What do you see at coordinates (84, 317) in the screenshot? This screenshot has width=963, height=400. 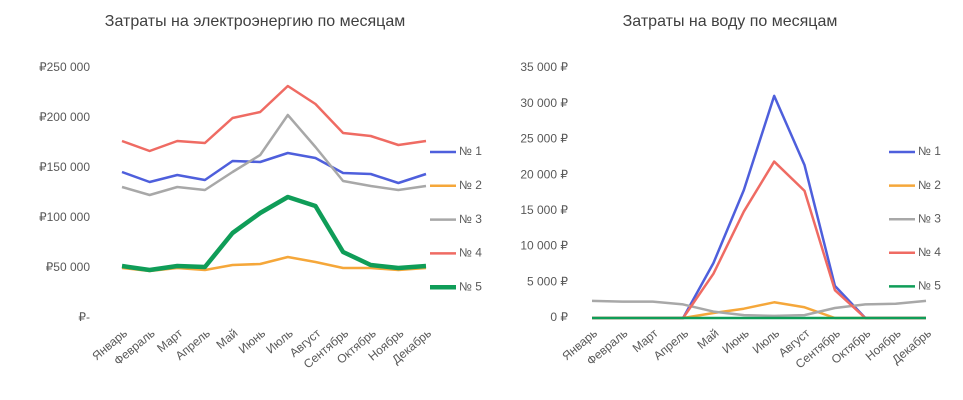 I see `y-tick-label: ₽-` at bounding box center [84, 317].